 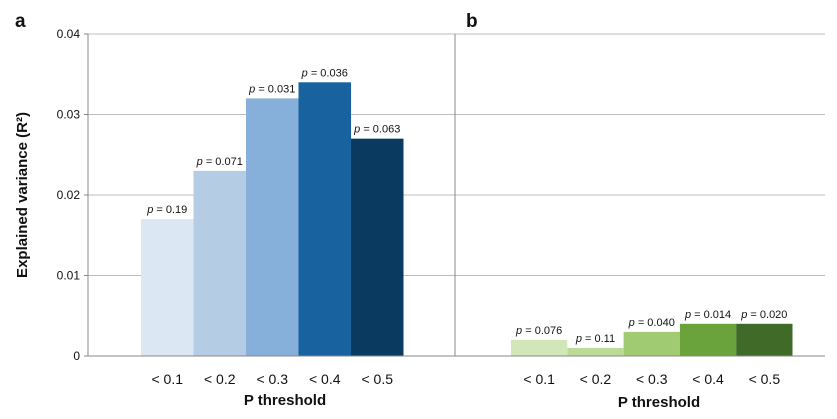 I want to click on panel-label-a: a, so click(x=20, y=21).